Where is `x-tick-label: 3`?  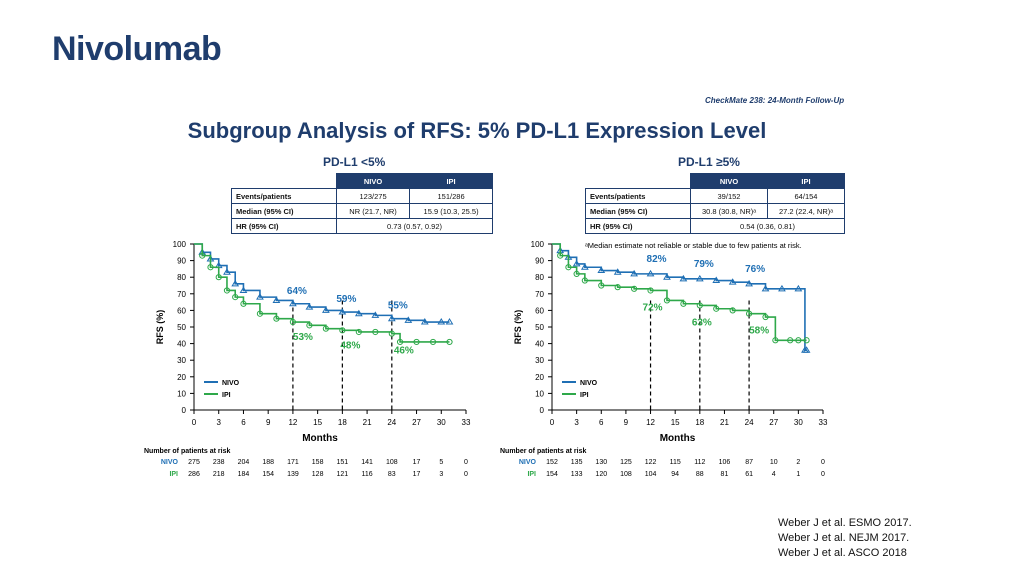 x-tick-label: 3 is located at coordinates (219, 422).